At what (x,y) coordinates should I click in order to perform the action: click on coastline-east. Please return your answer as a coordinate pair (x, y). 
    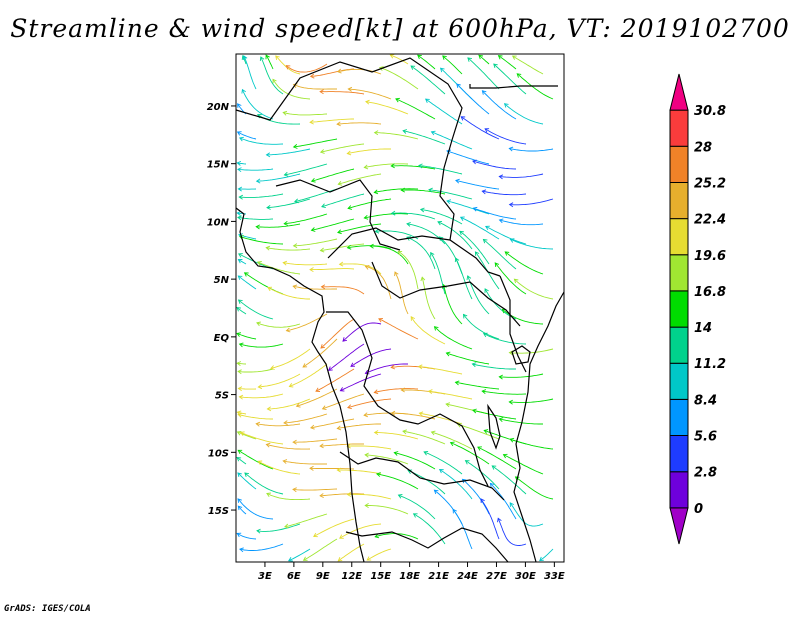
    Looking at the image, I should click on (539, 427).